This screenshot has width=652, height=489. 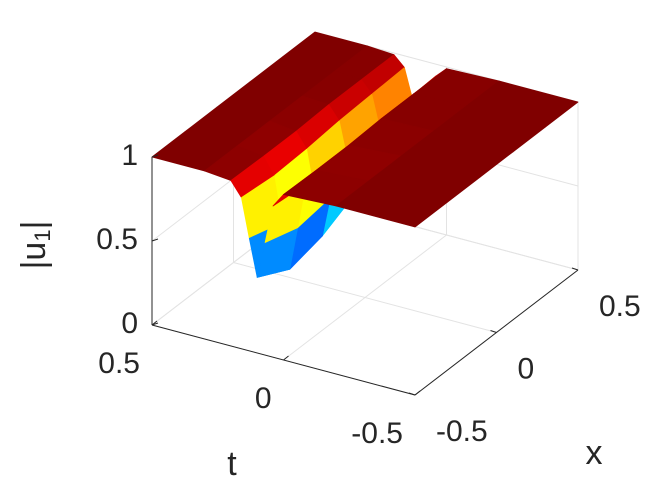 What do you see at coordinates (42, 235) in the screenshot?
I see `z-axis-label-subscript: 1` at bounding box center [42, 235].